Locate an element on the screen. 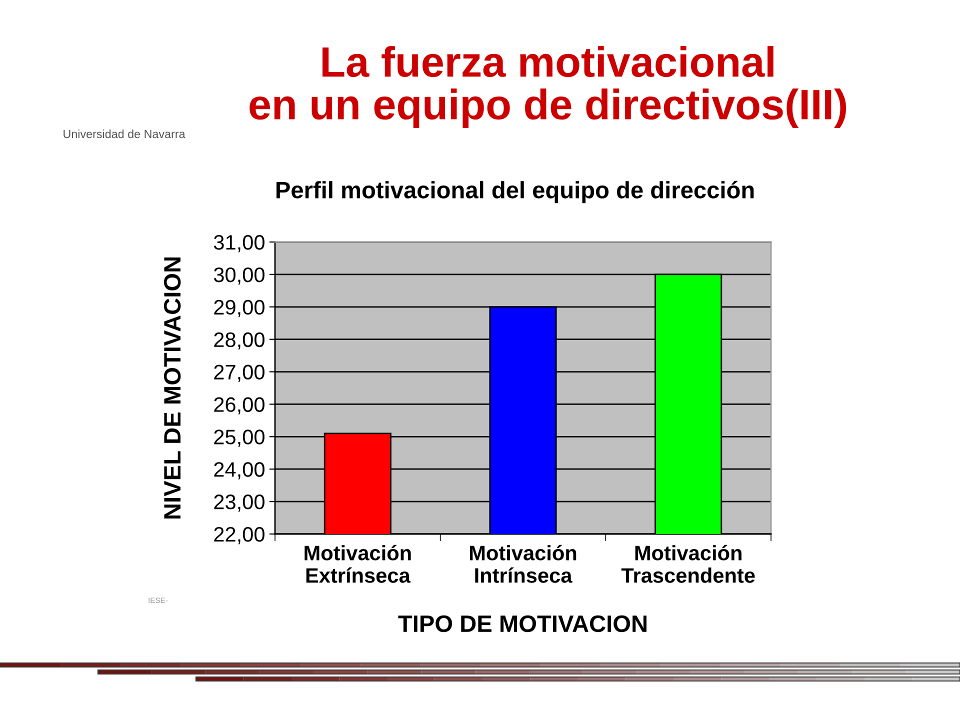  y-tick-label: 29,00 is located at coordinates (239, 309).